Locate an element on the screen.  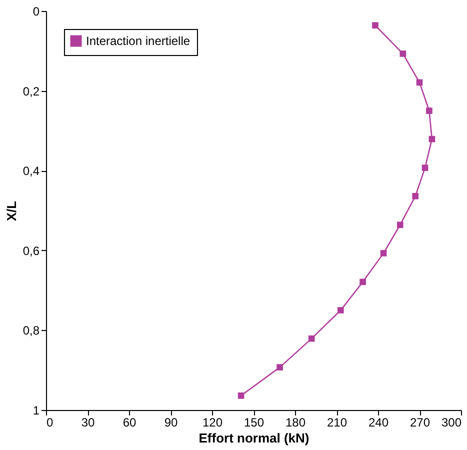
y-tick-label: 0,2 is located at coordinates (31, 91).